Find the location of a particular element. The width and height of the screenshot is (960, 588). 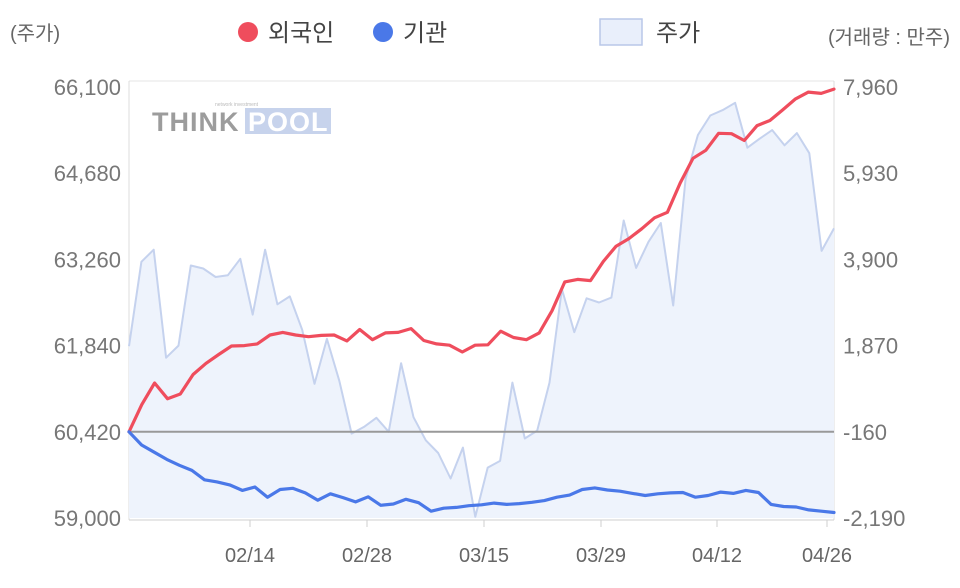

left-tick-label: 63,260 is located at coordinates (87, 259).